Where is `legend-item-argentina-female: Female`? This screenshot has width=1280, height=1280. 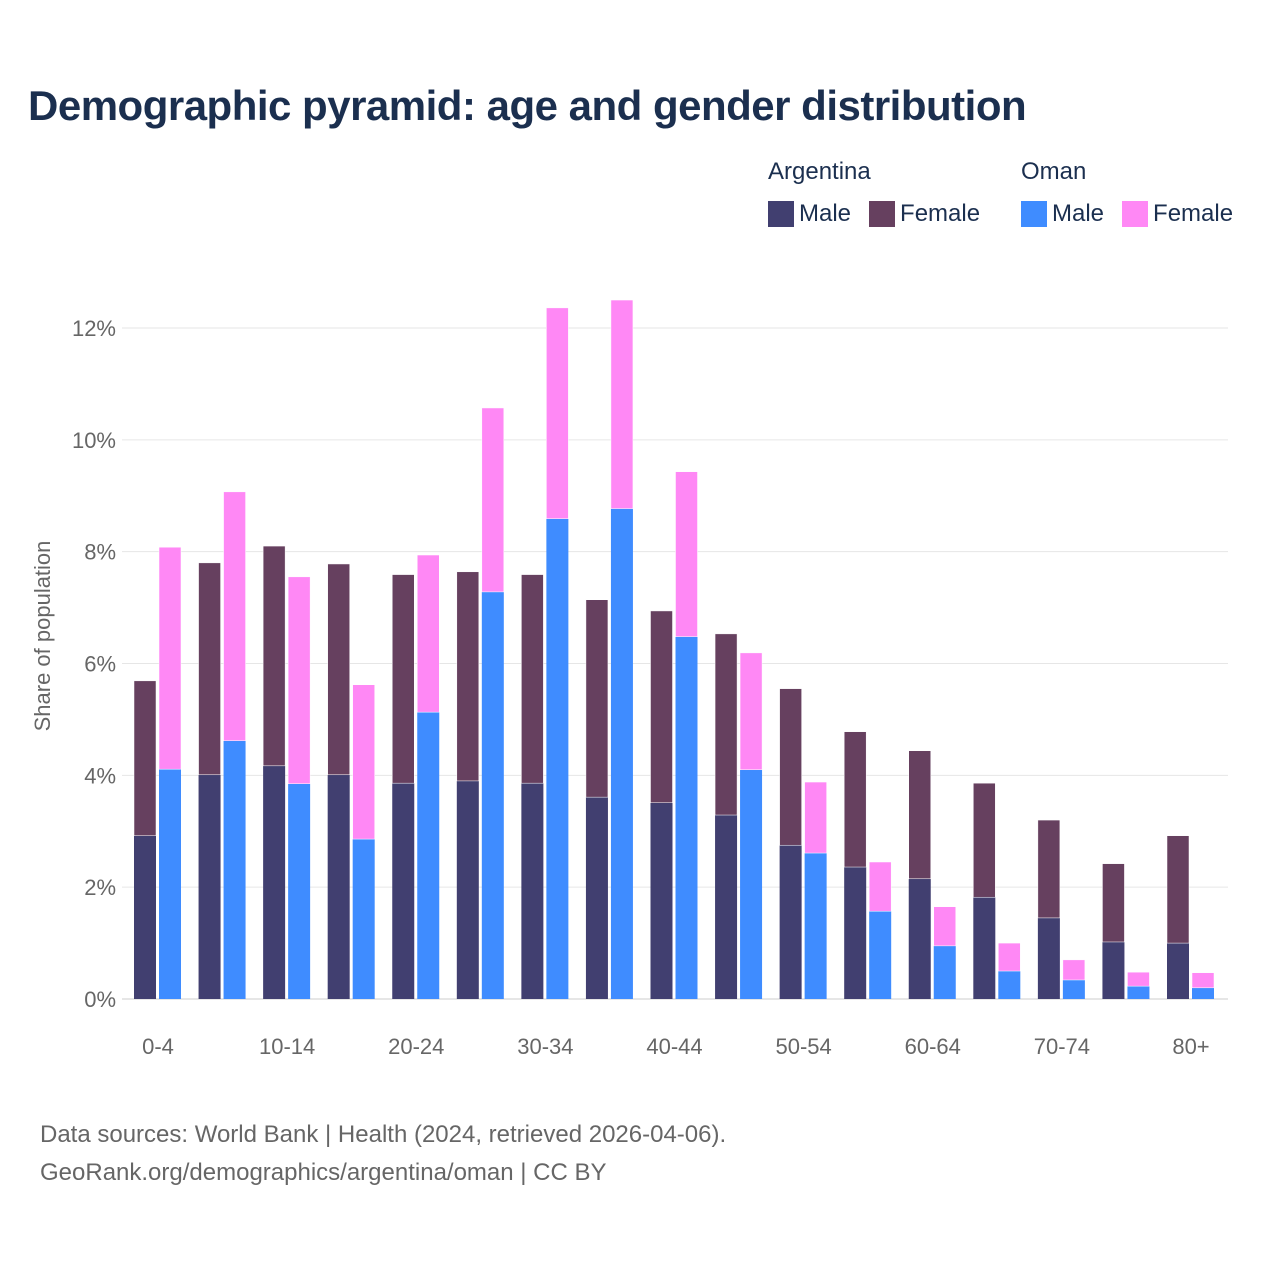 legend-item-argentina-female: Female is located at coordinates (924, 214).